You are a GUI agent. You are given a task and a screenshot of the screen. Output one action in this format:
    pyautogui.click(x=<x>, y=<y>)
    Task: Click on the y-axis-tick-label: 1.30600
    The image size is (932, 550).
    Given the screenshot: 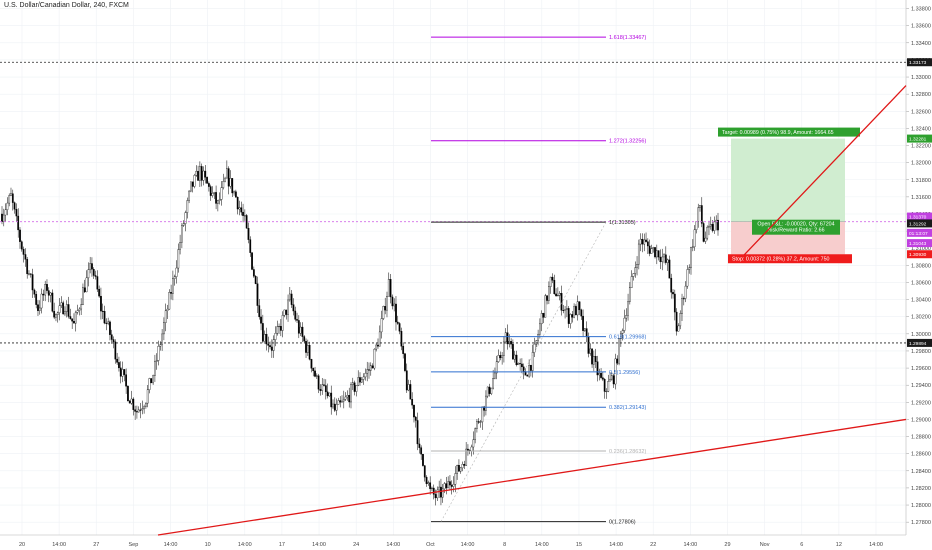 What is the action you would take?
    pyautogui.click(x=921, y=283)
    